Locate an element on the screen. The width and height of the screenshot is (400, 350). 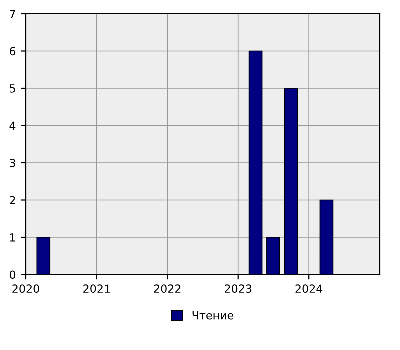
x-tick-label: 2023 is located at coordinates (238, 289).